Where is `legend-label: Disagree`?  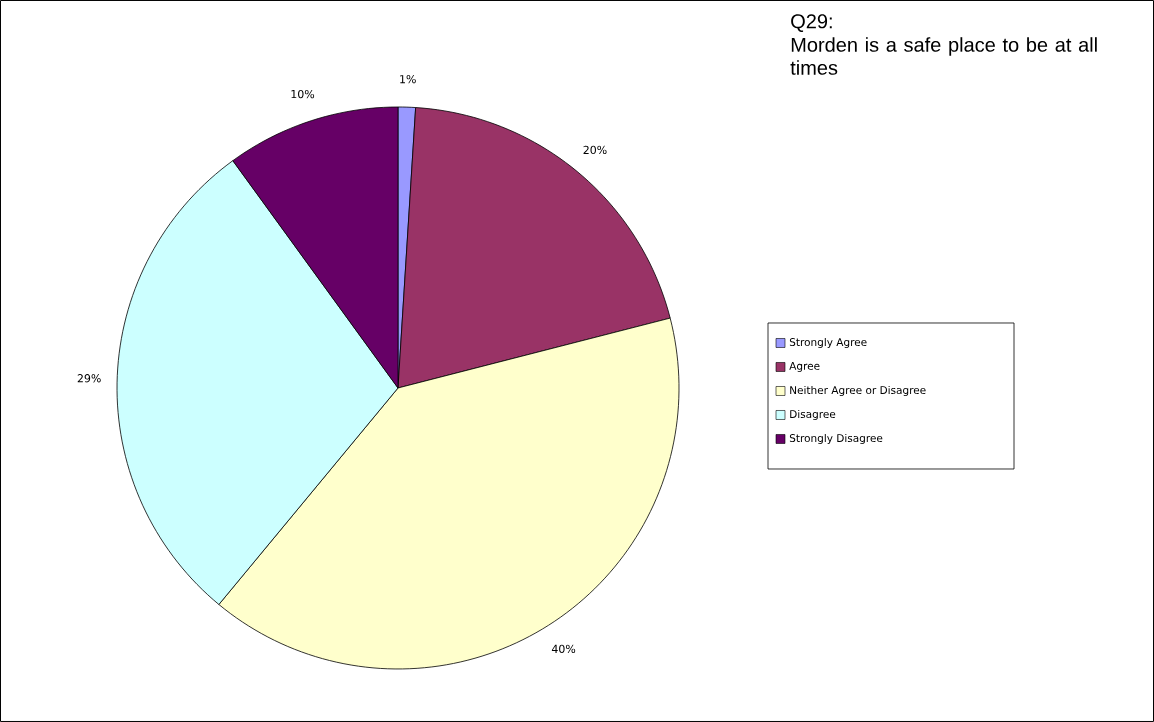
legend-label: Disagree is located at coordinates (813, 415).